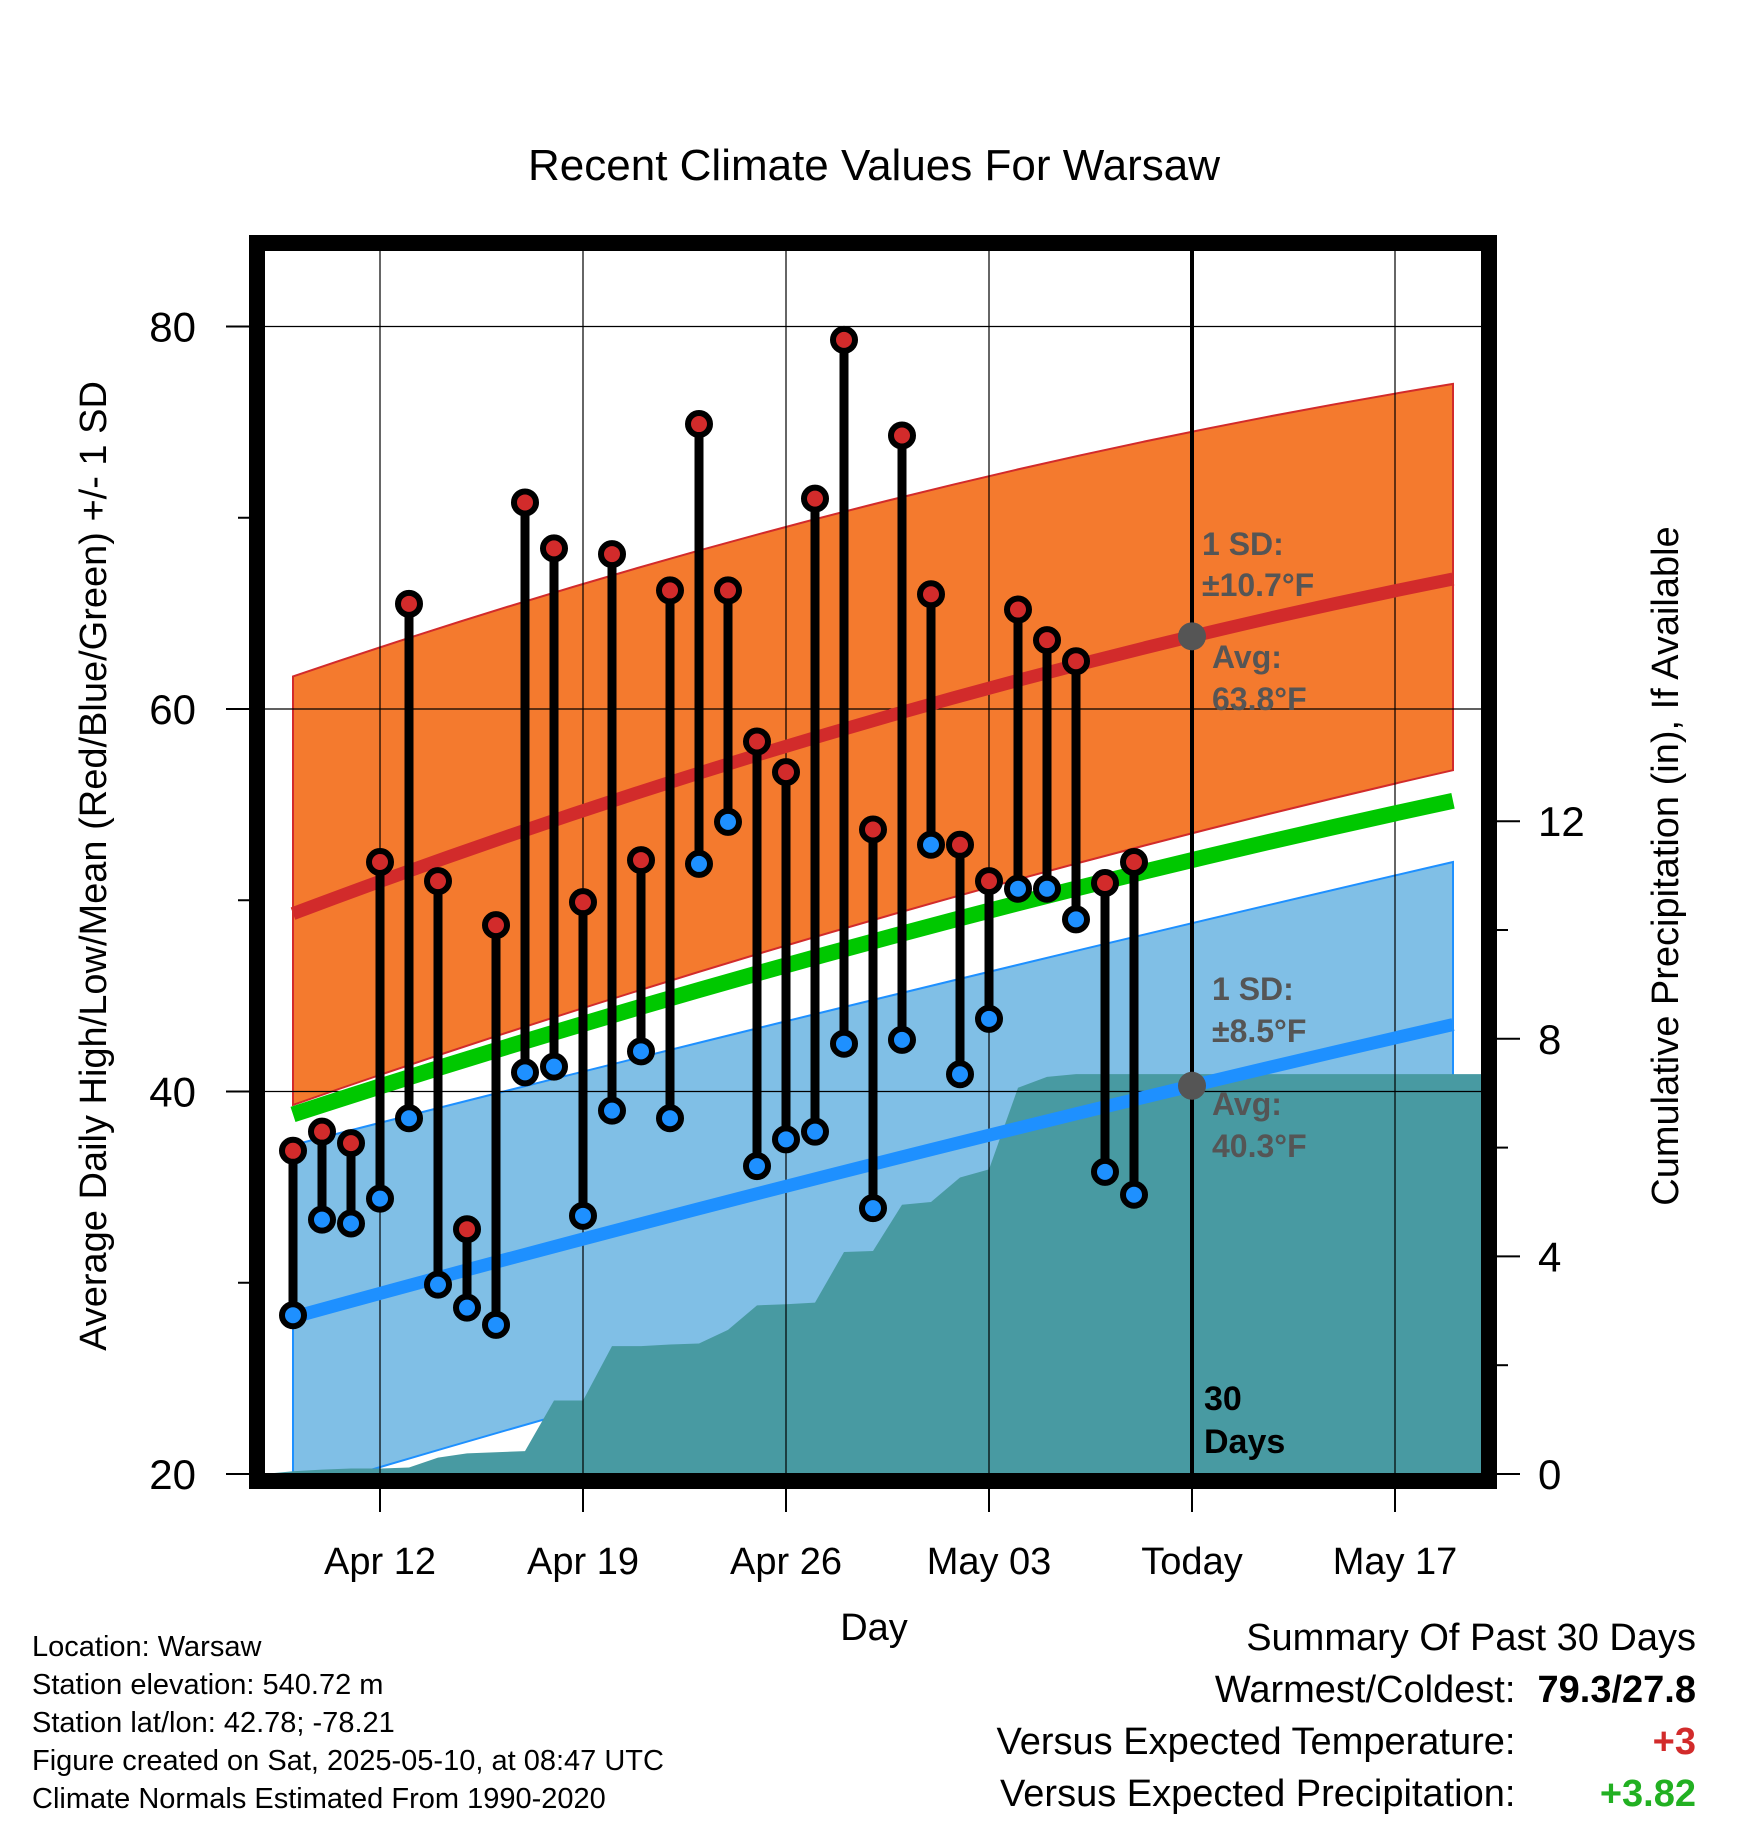 Image resolution: width=1748 pixels, height=1828 pixels. Describe the element at coordinates (1616, 1690) in the screenshot. I see `warm-cold-value: 79.3/27.8` at that location.